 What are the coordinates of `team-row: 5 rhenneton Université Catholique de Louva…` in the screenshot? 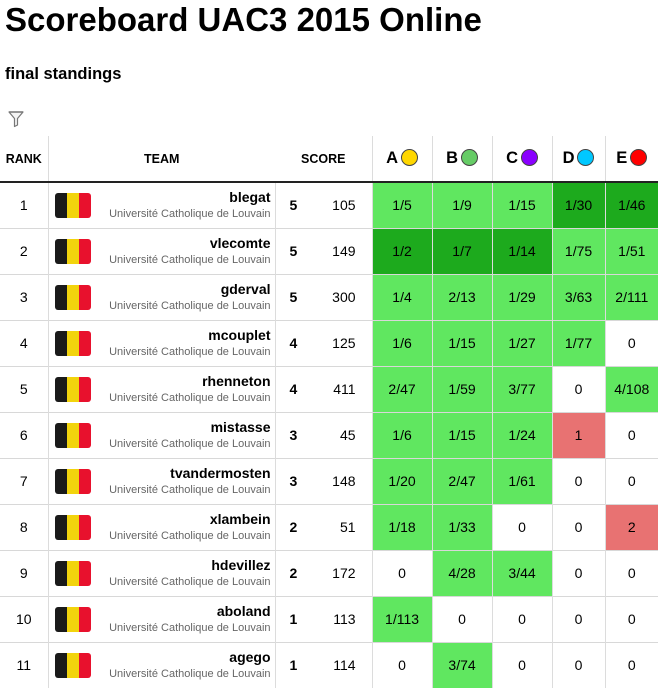 It's located at (329, 388).